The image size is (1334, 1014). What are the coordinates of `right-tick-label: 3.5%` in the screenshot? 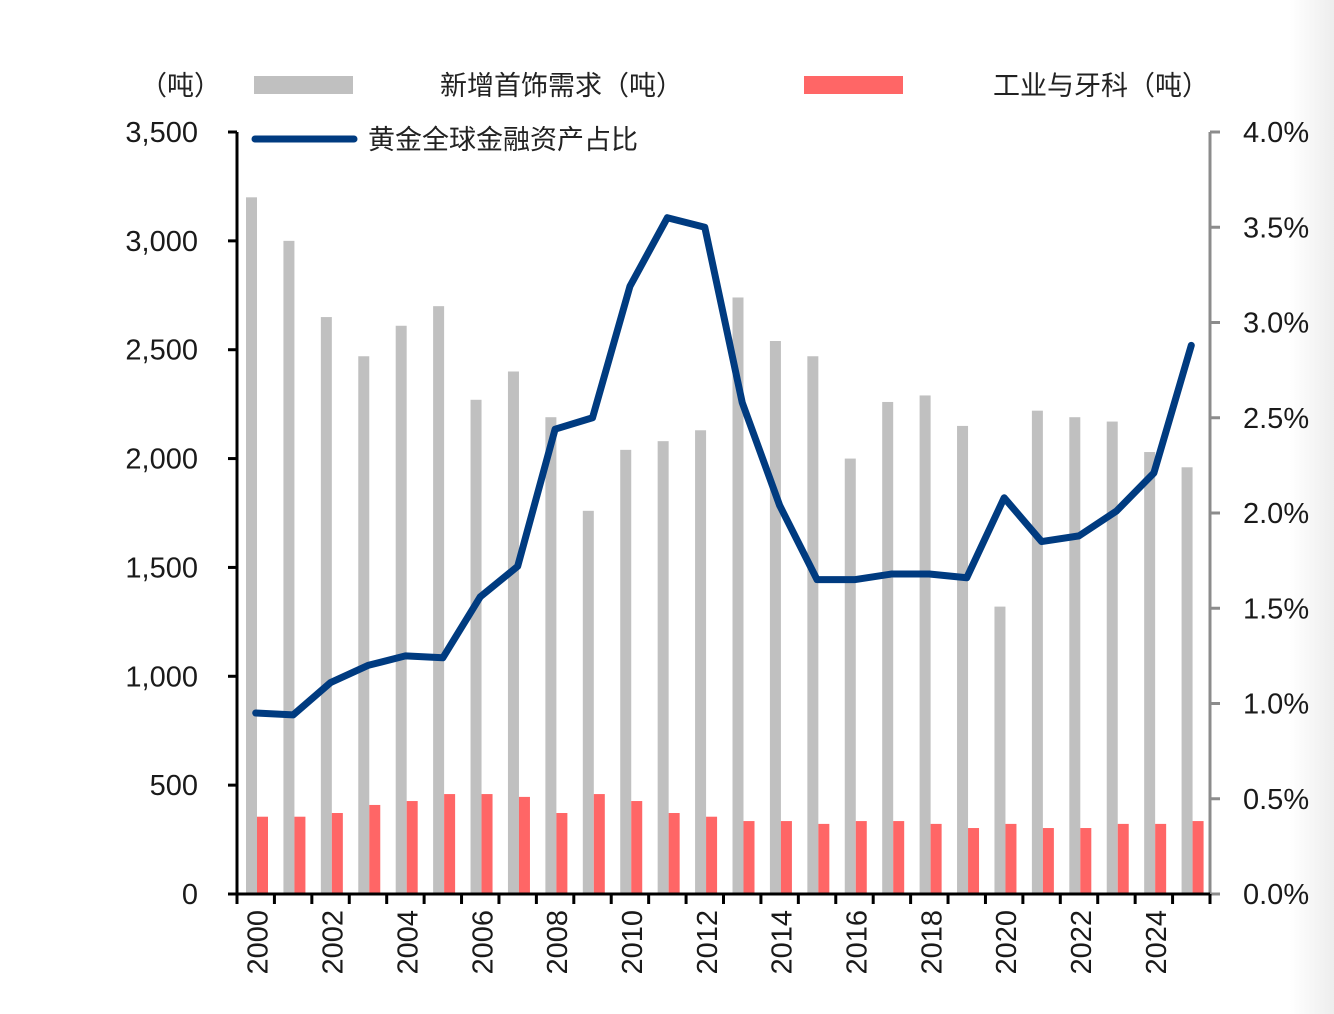 It's located at (1276, 228).